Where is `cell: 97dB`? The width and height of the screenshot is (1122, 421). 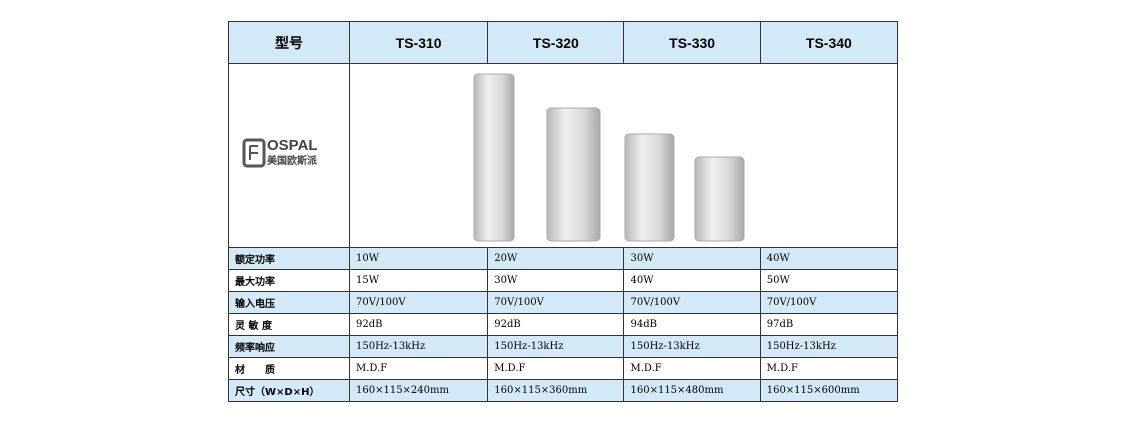
cell: 97dB is located at coordinates (829, 324).